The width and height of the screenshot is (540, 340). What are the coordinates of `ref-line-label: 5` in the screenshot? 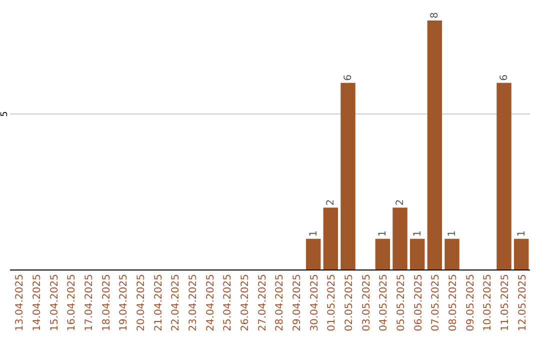 It's located at (5, 114).